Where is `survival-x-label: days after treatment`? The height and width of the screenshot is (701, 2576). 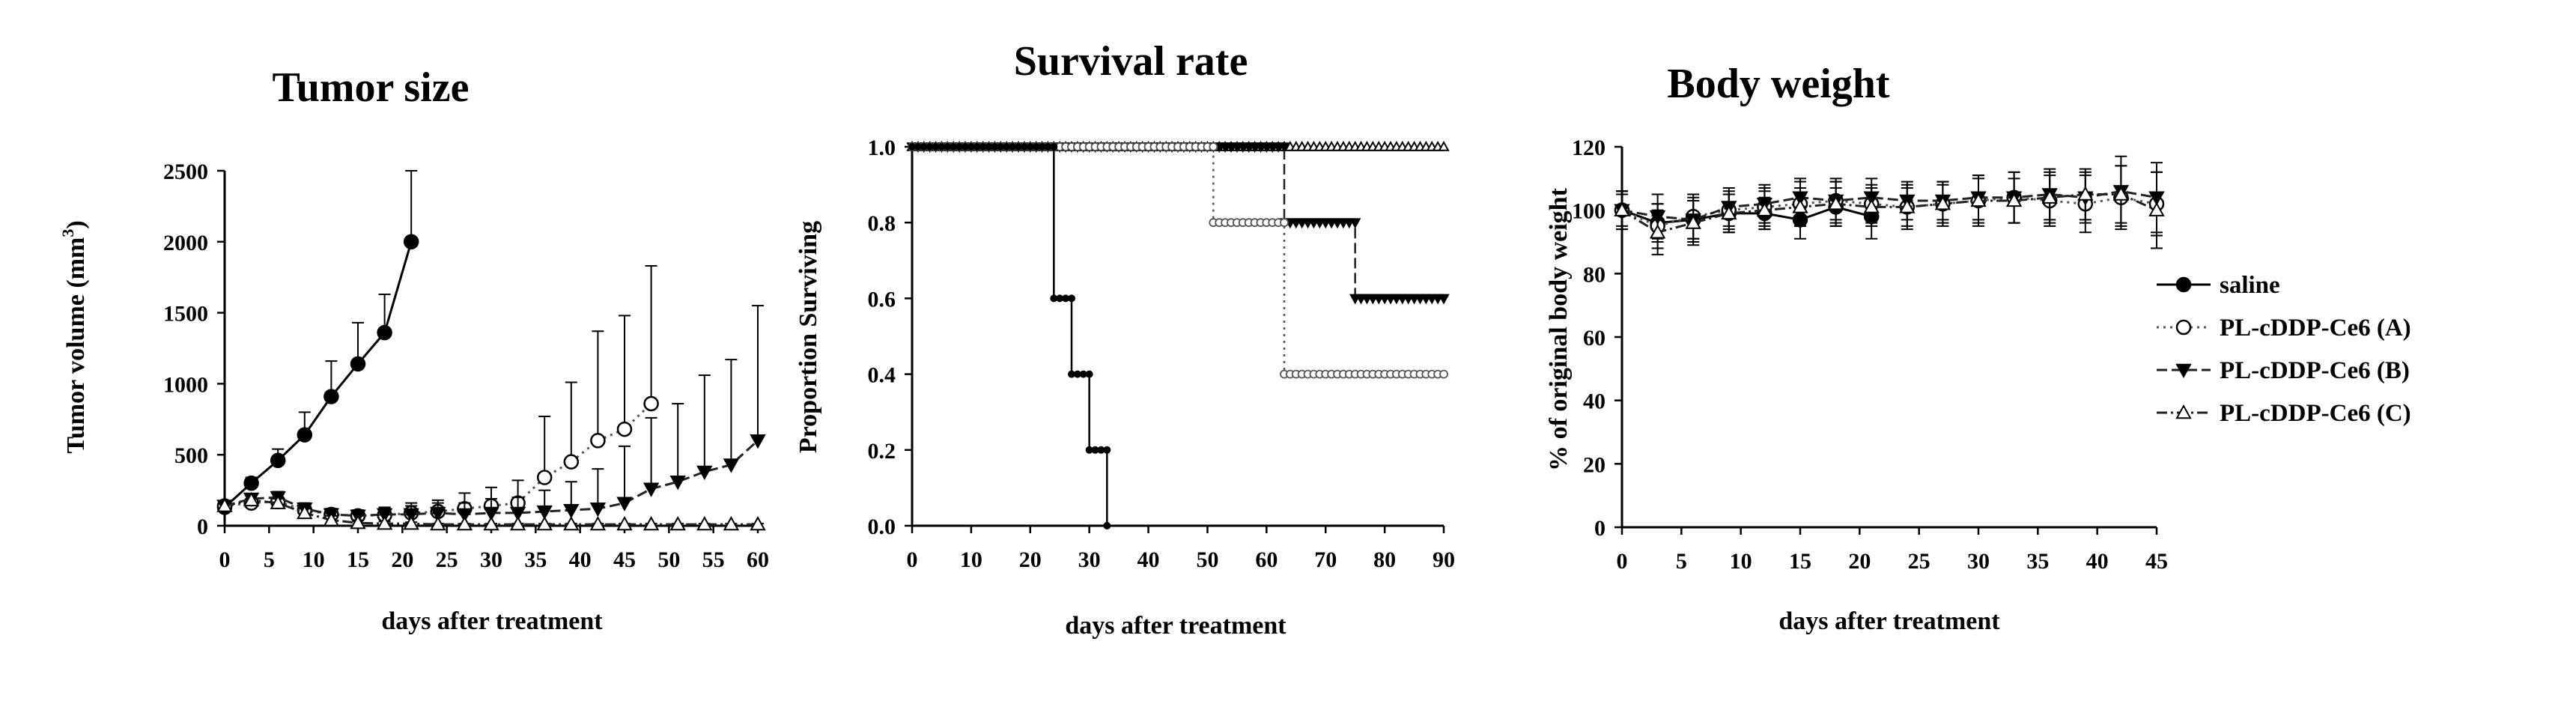
survival-x-label: days after treatment is located at coordinates (1176, 626).